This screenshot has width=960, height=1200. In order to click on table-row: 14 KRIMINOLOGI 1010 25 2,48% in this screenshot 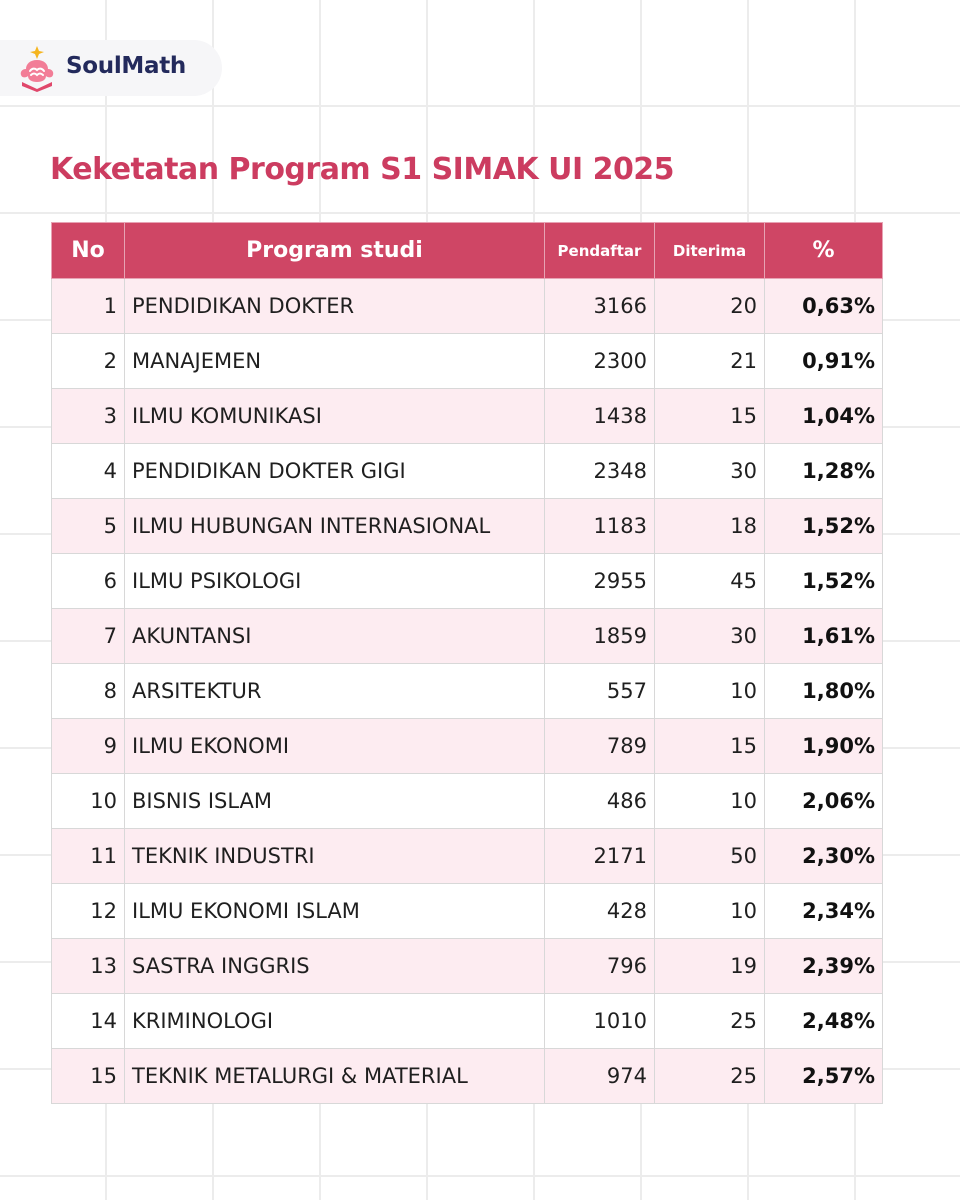, I will do `click(467, 1021)`.